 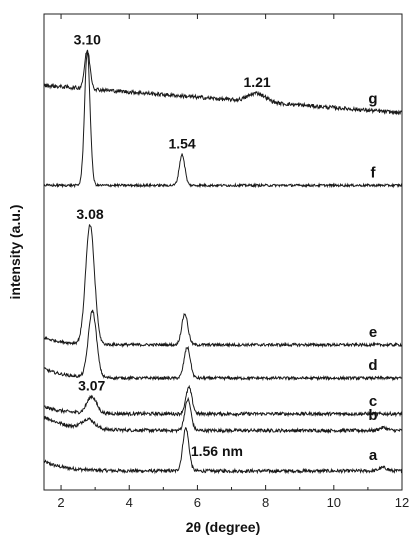 I want to click on trace-letter-g: g, so click(x=372, y=99).